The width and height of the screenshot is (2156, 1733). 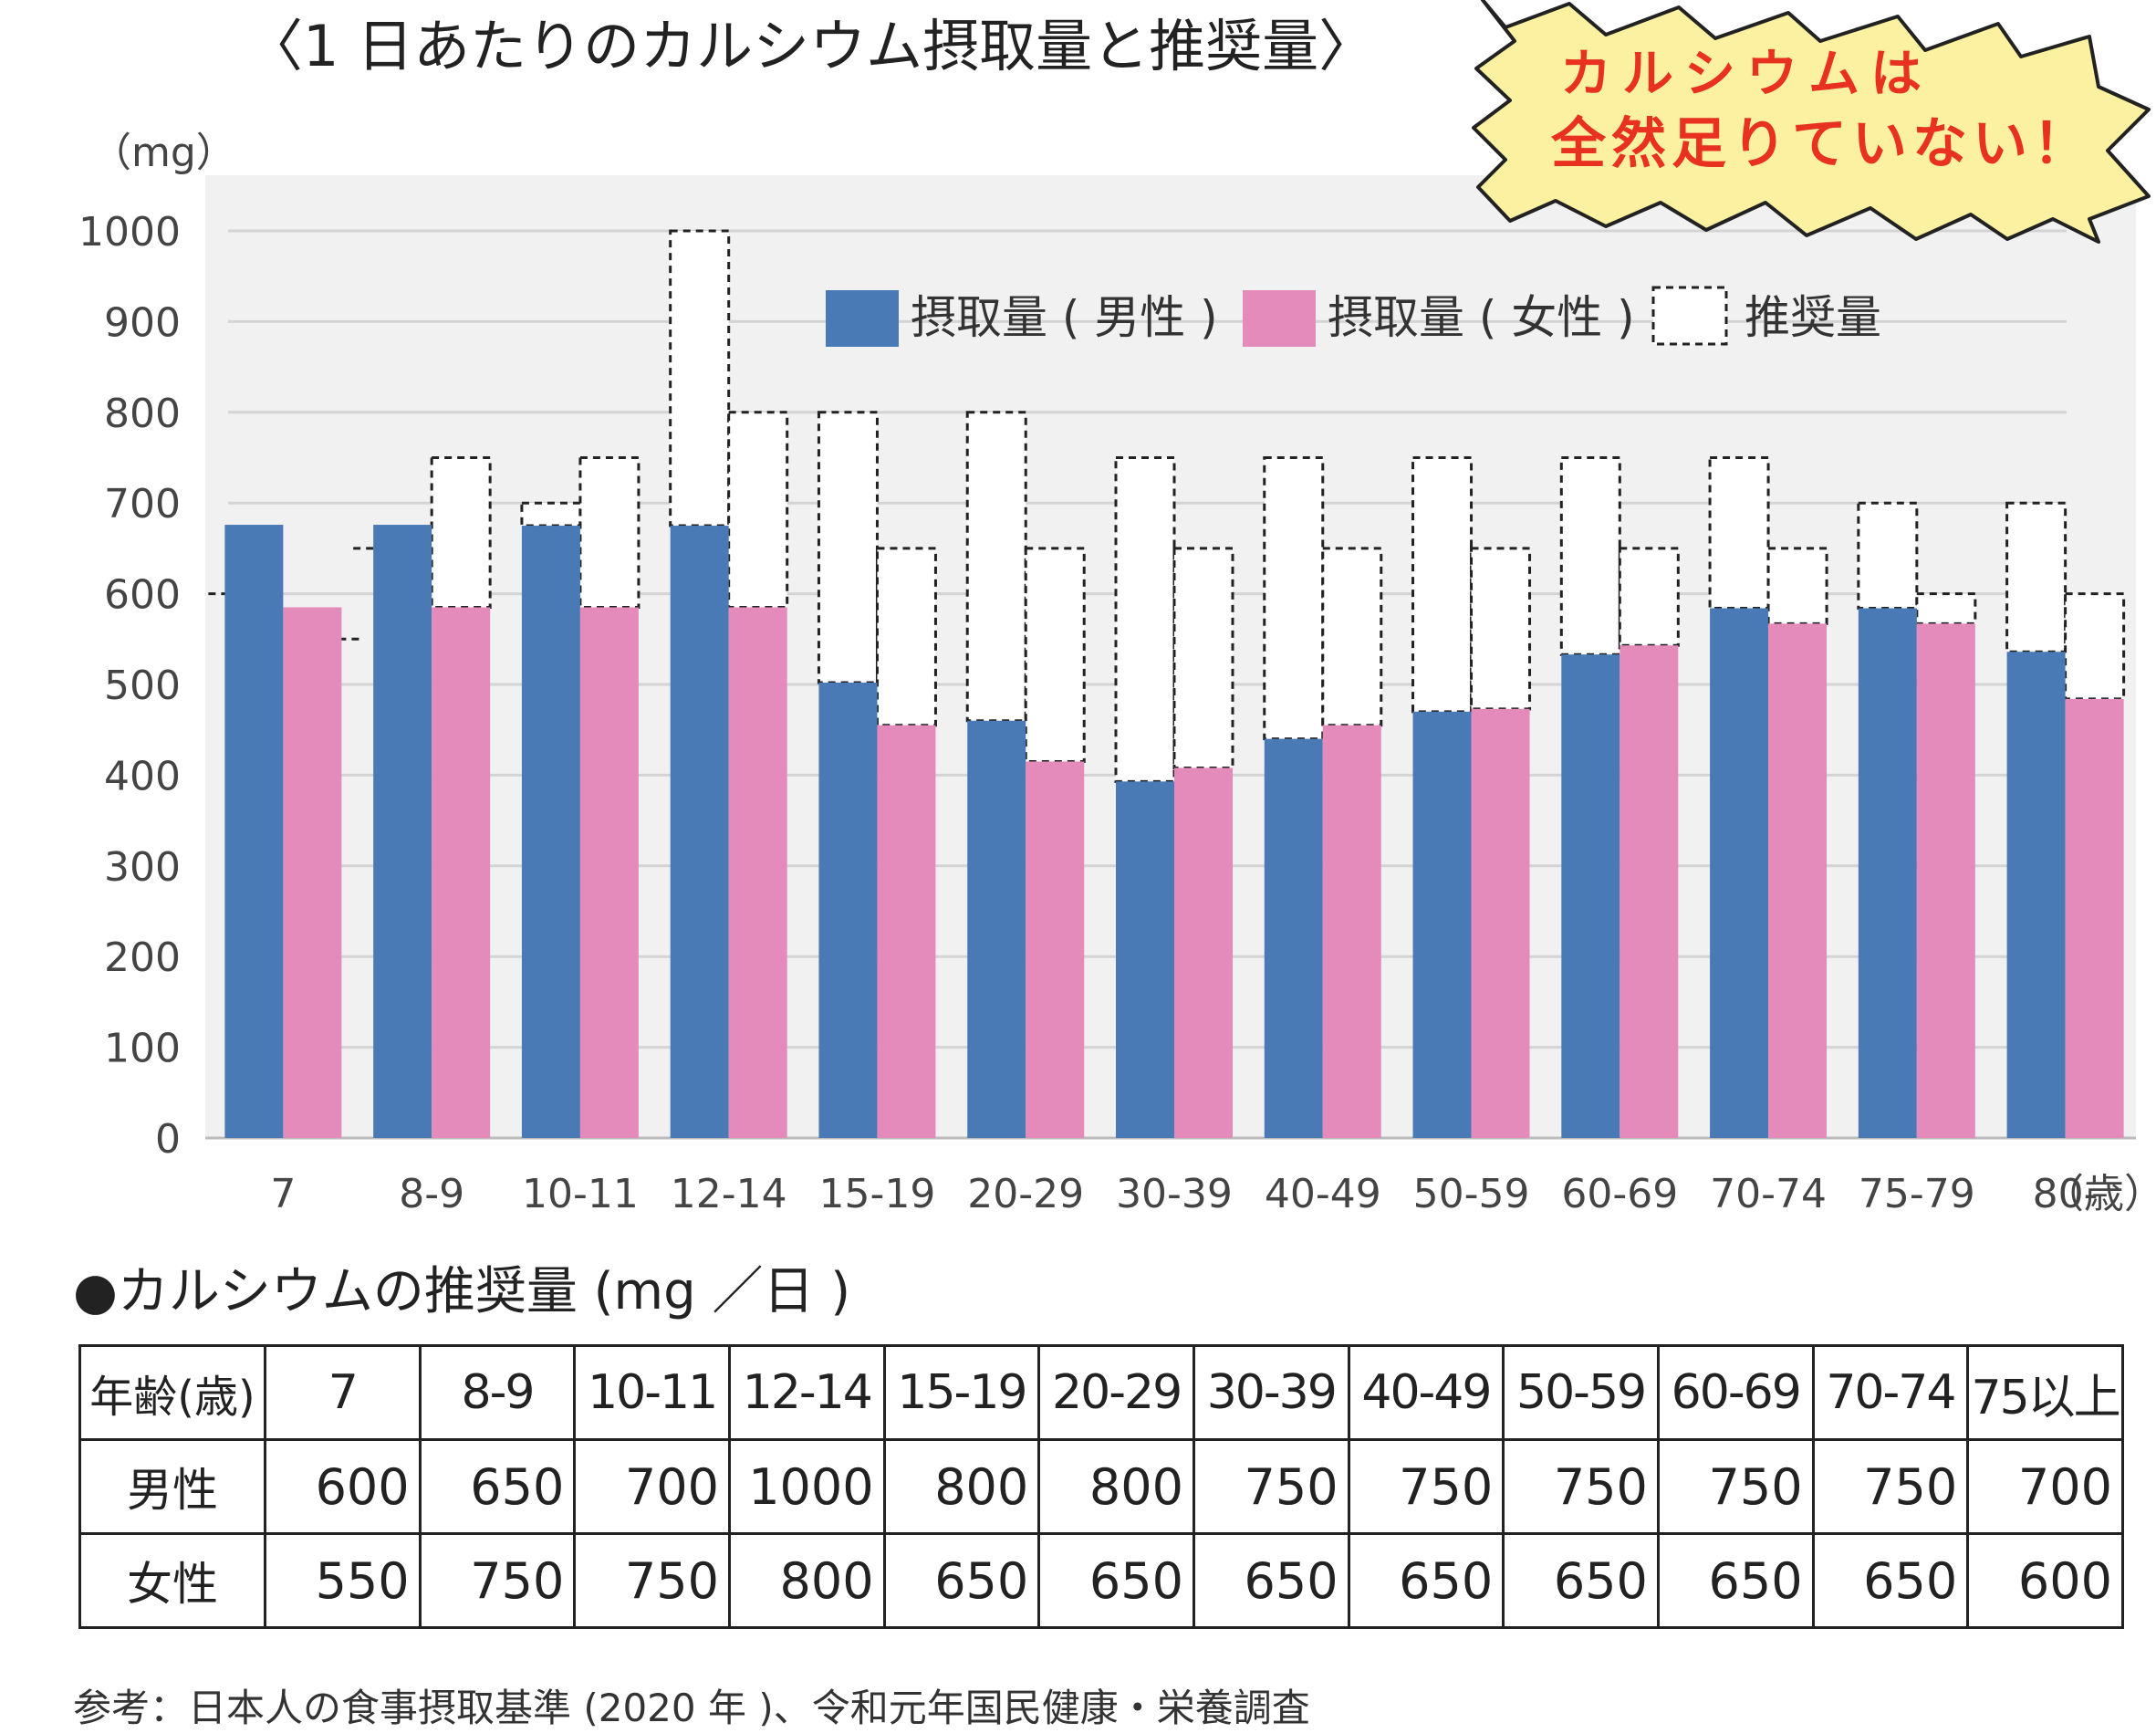 I want to click on legend-swatch-male, so click(x=863, y=318).